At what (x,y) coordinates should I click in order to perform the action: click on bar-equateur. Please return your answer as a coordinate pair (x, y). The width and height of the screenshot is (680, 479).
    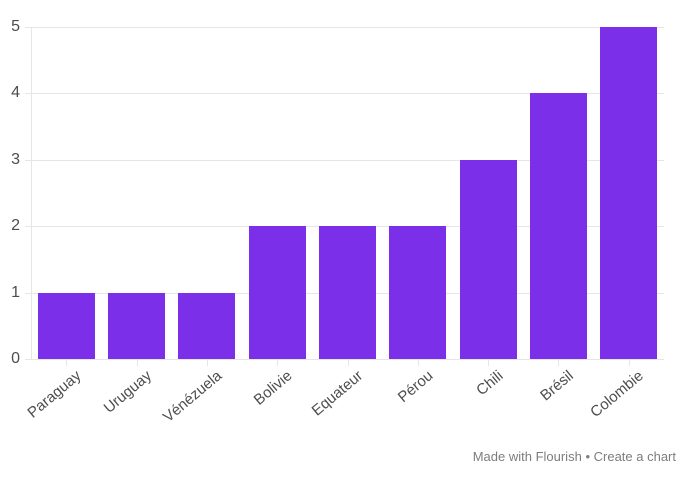
    Looking at the image, I should click on (347, 292).